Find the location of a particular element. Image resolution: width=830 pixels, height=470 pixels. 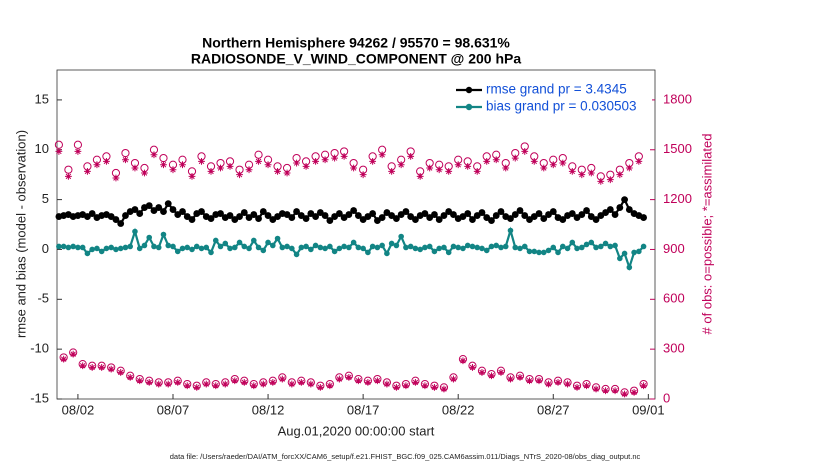

x-tick-label: 08/17 is located at coordinates (363, 409).